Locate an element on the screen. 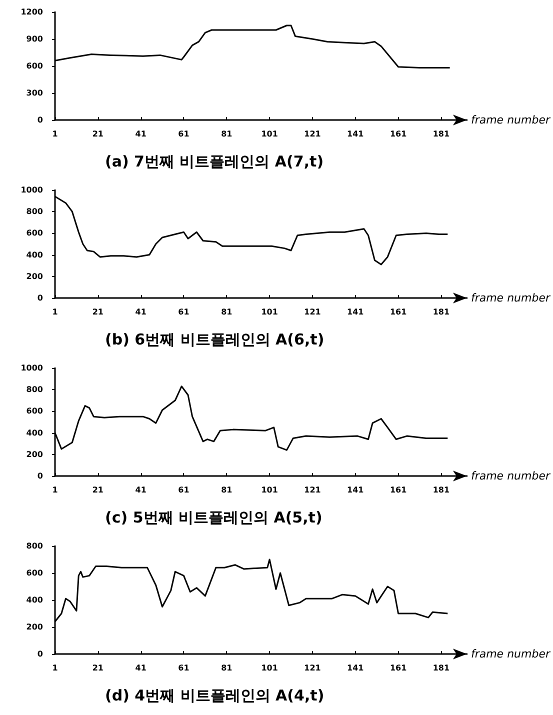 Image resolution: width=553 pixels, height=715 pixels. y-tick-label: 300 is located at coordinates (35, 93).